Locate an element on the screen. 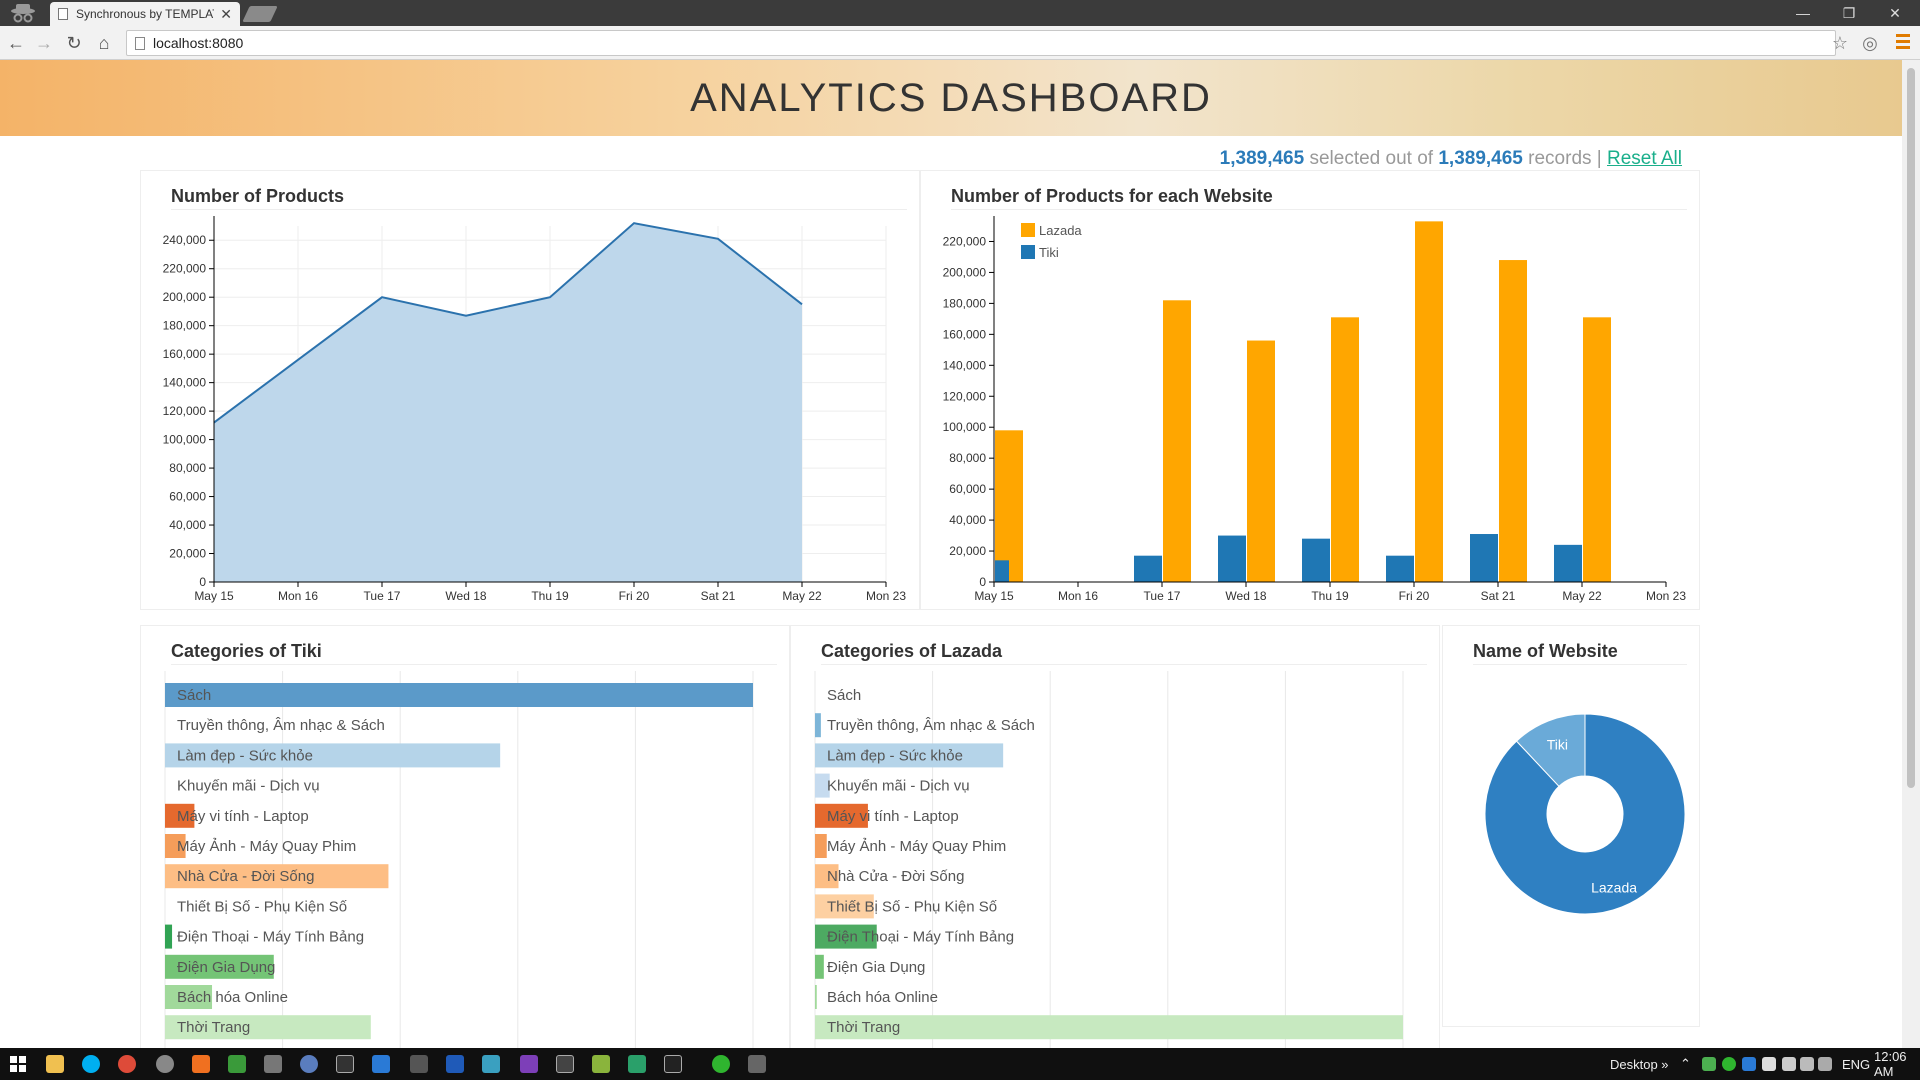 The image size is (1920, 1080). page-scrollbar is located at coordinates (1911, 554).